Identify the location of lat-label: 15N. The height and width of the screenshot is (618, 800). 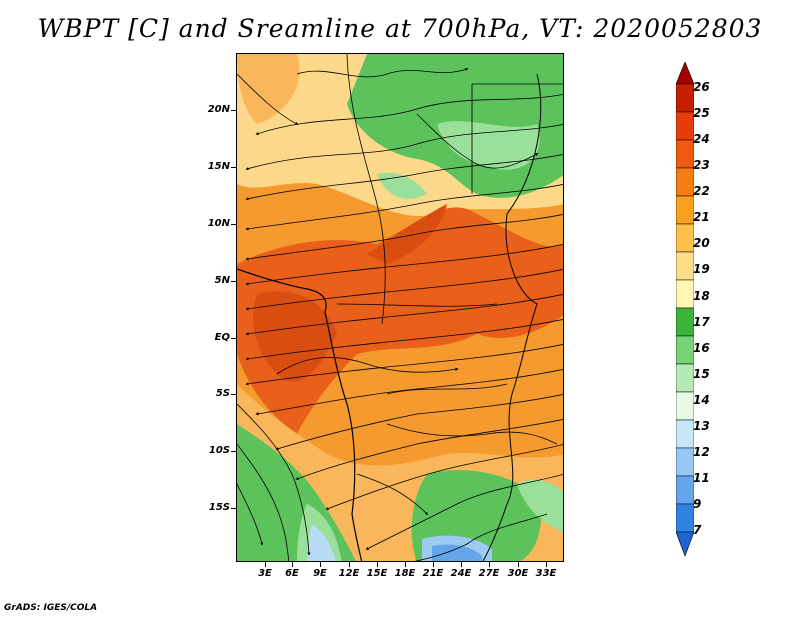
(218, 166).